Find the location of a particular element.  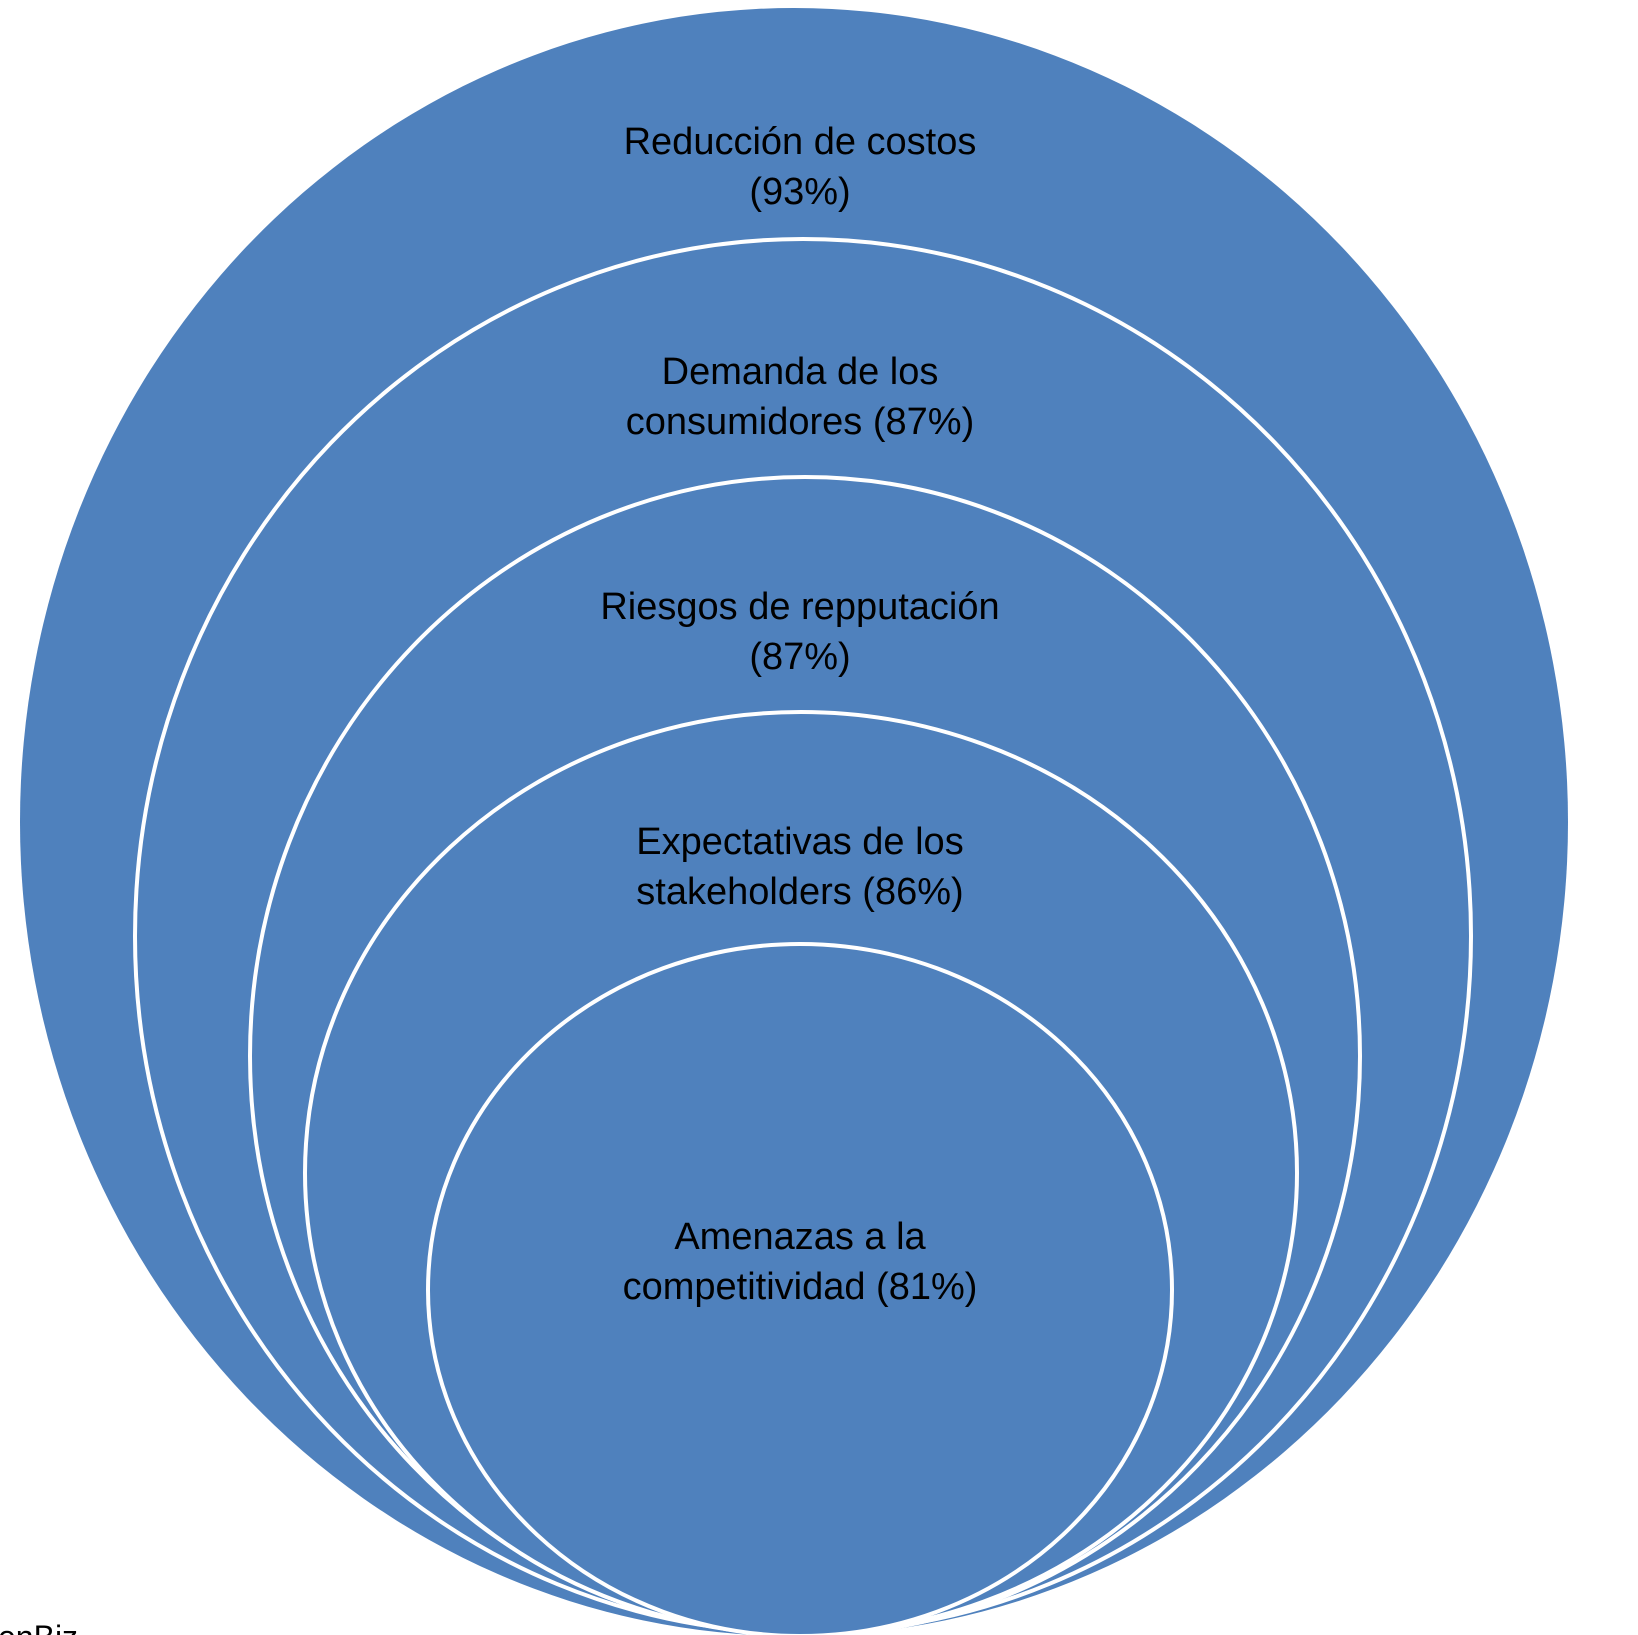

node-label: stakeholders (86%) is located at coordinates (799, 892).